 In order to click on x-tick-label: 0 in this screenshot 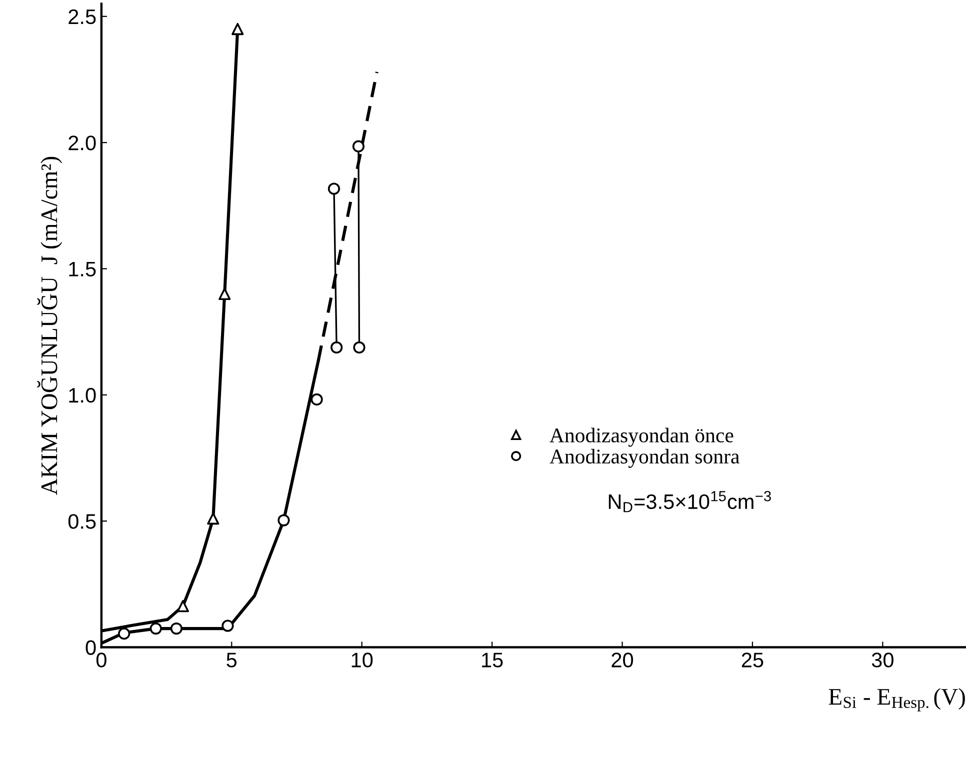, I will do `click(101, 660)`.